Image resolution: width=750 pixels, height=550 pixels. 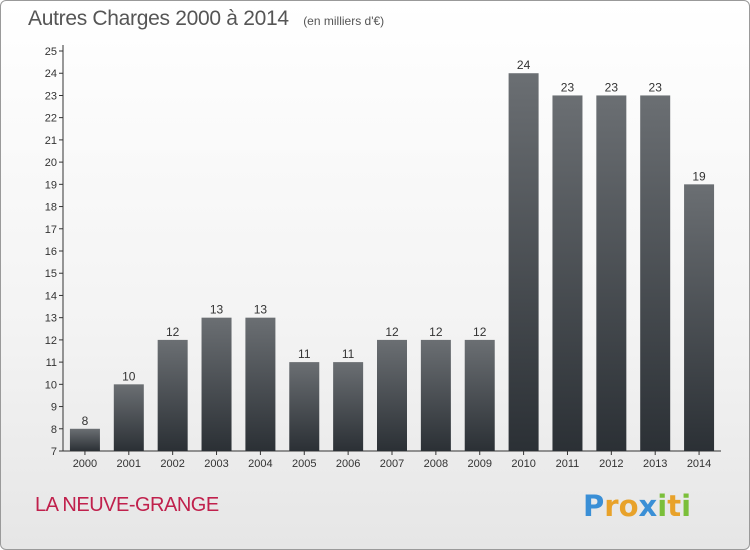 What do you see at coordinates (51, 385) in the screenshot?
I see `y-tick-label: 10` at bounding box center [51, 385].